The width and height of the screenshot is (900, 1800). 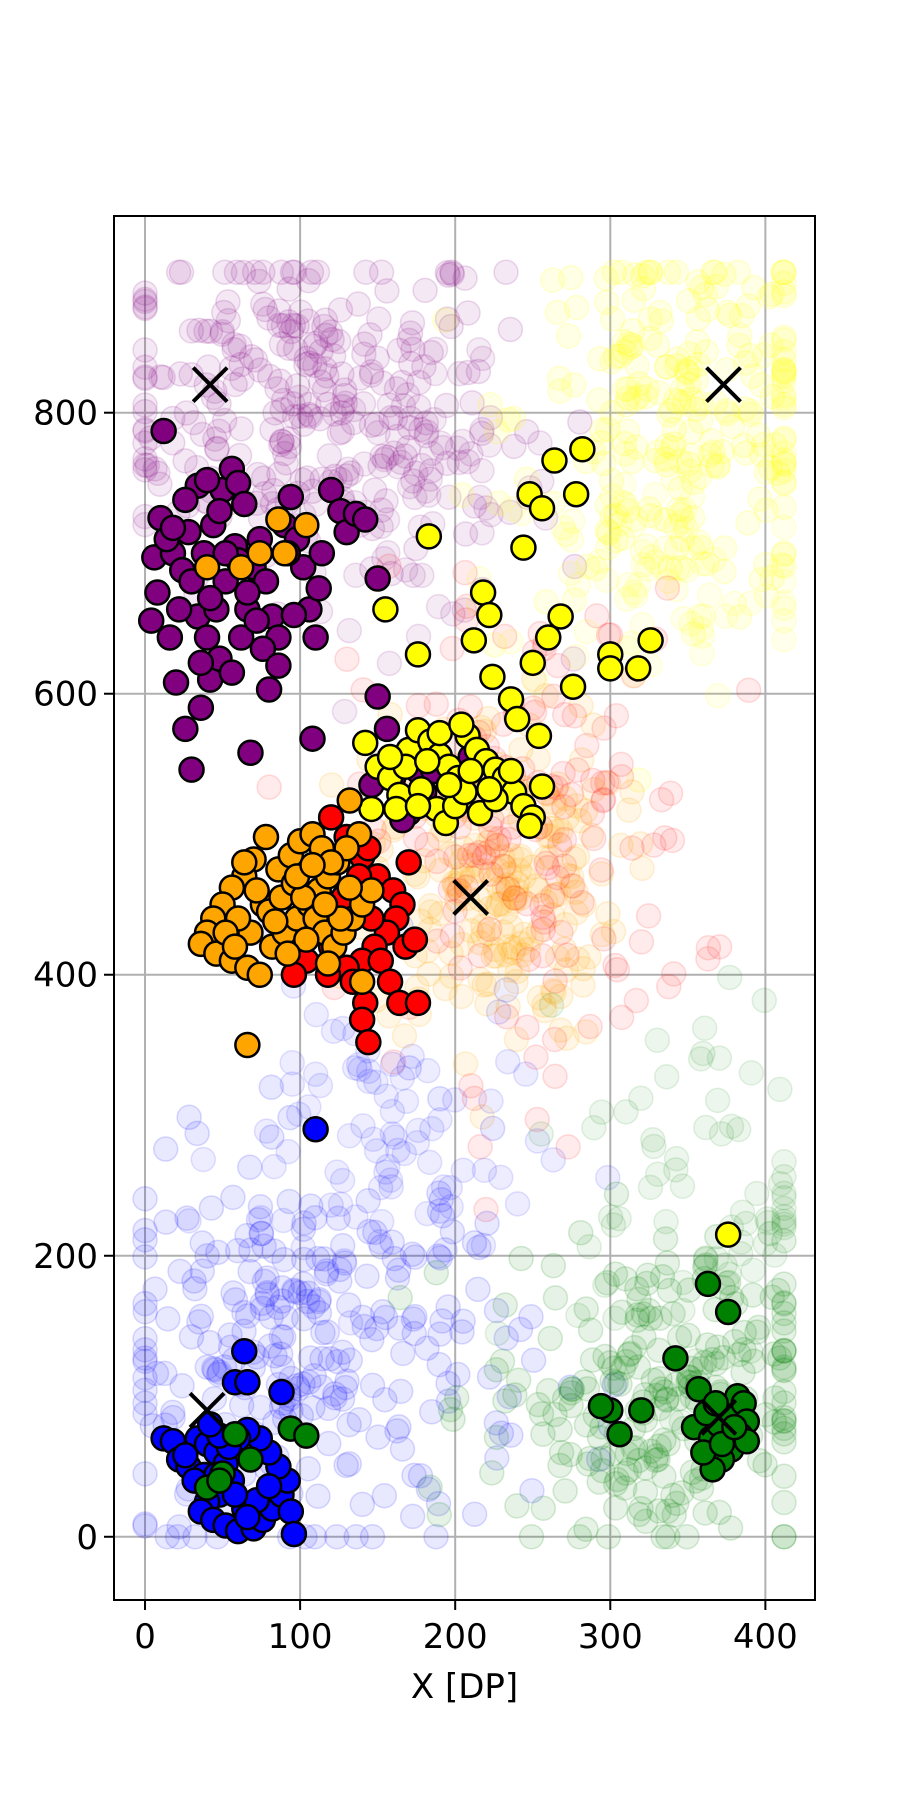 I want to click on data-point-orange, so click(x=275, y=921).